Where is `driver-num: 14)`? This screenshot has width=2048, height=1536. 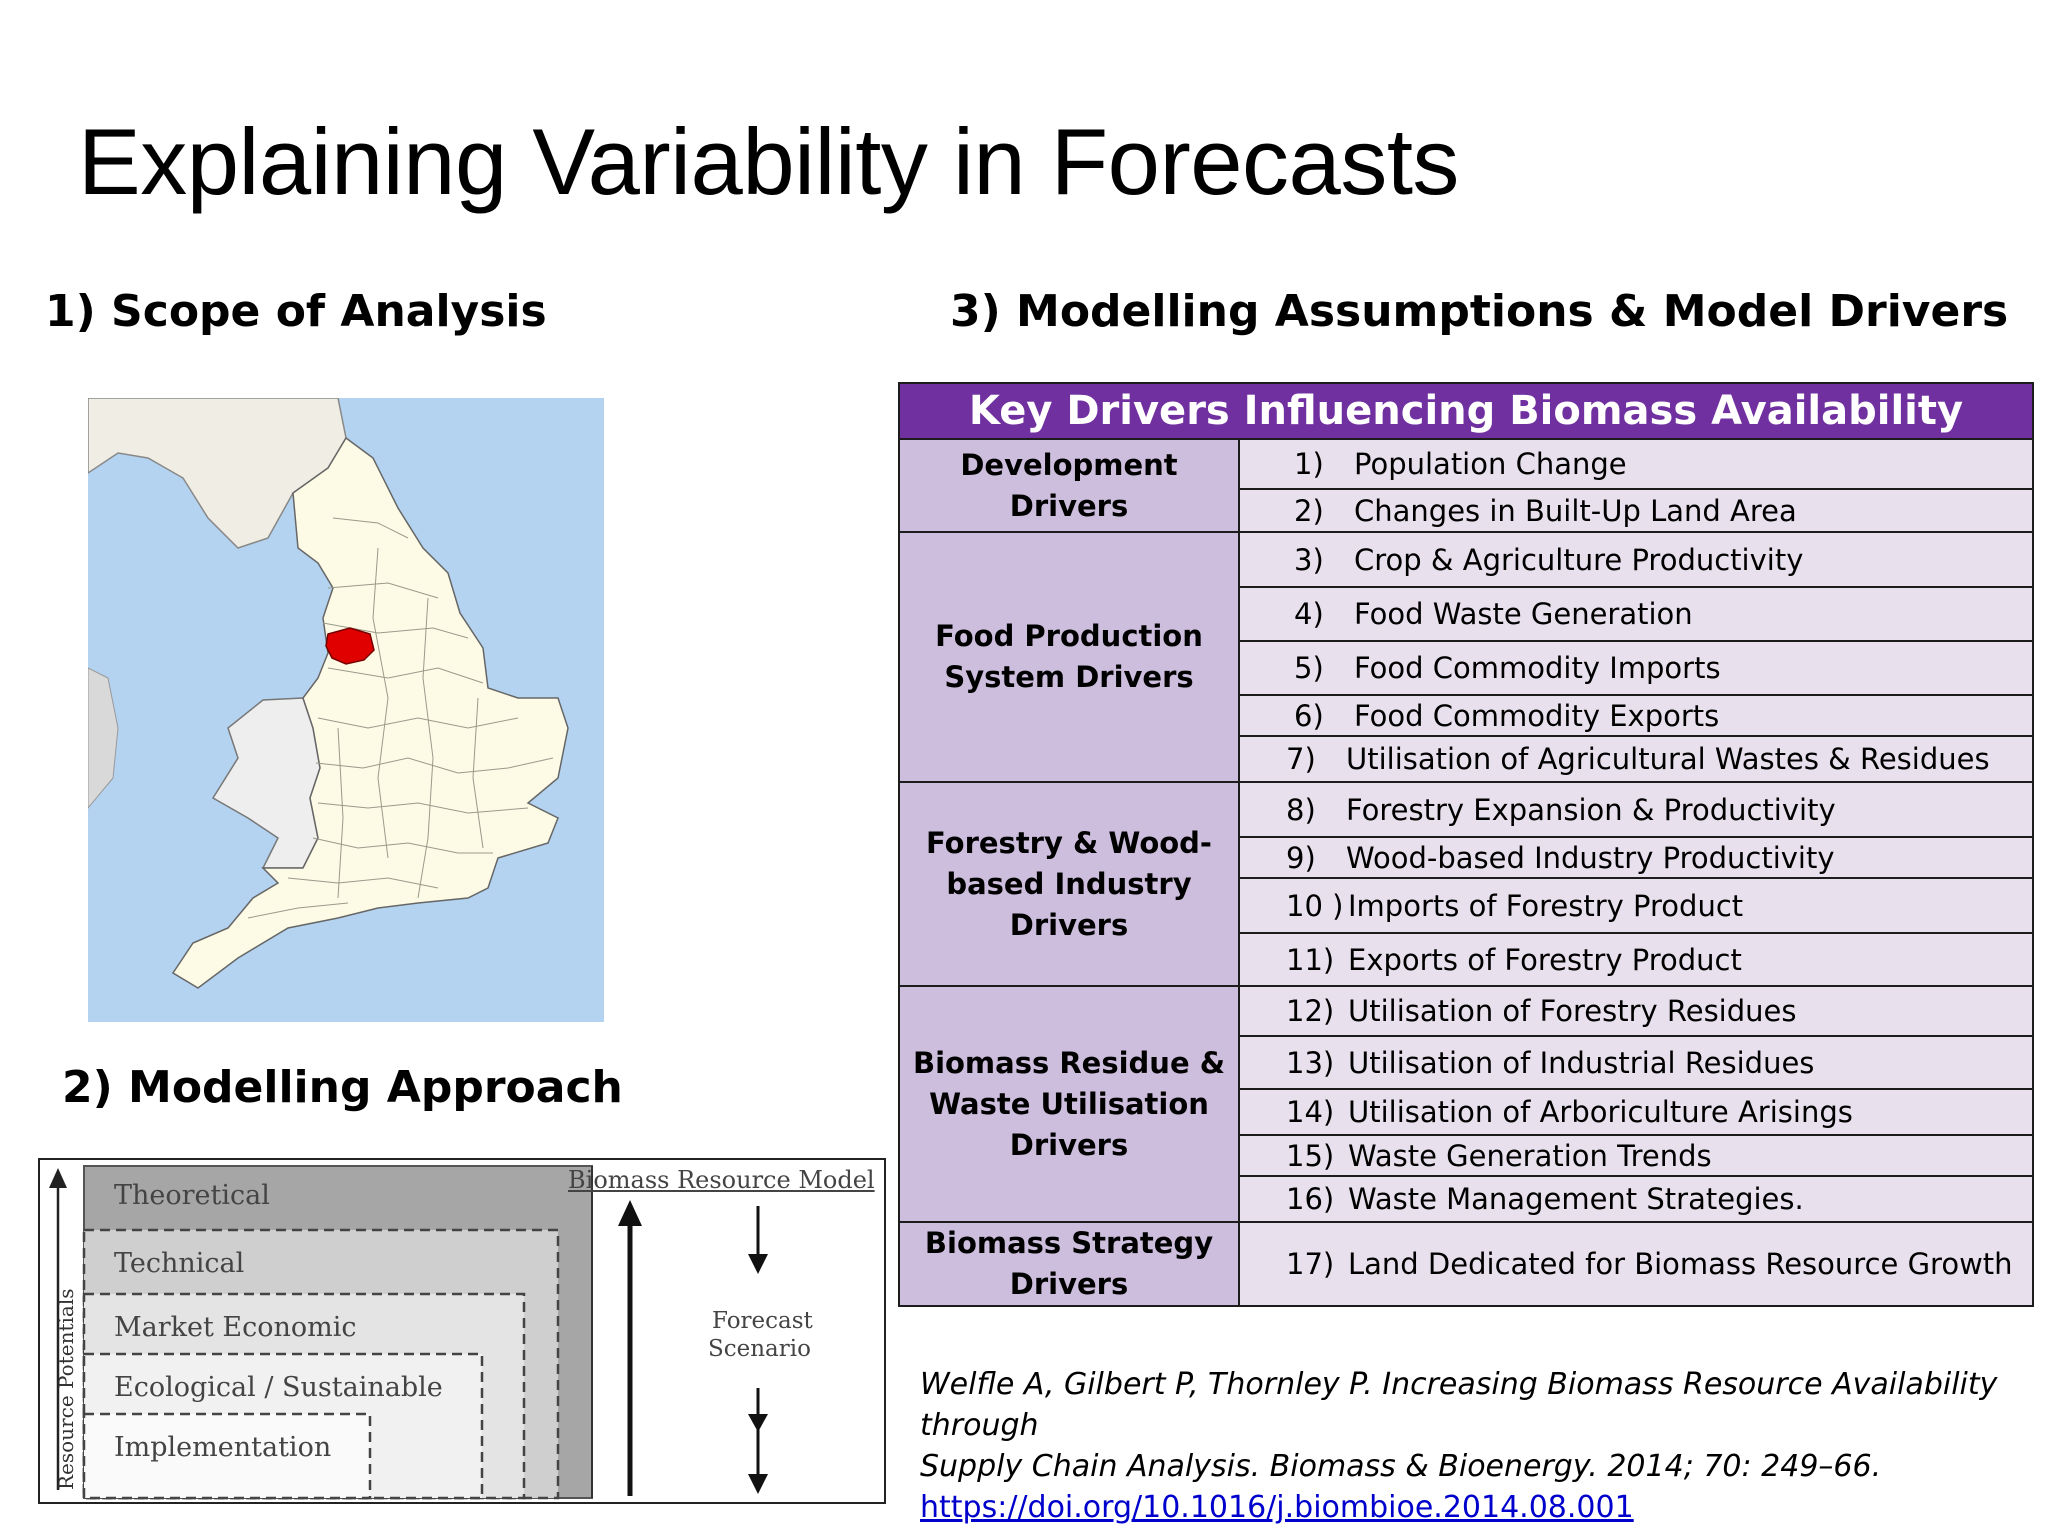
driver-num: 14) is located at coordinates (1310, 1112).